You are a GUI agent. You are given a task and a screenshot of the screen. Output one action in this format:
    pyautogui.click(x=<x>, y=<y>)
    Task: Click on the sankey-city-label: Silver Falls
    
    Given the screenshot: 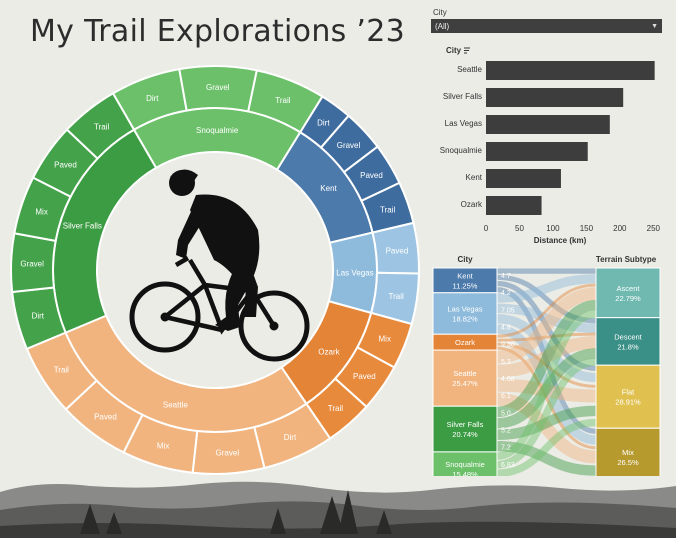 What is the action you would take?
    pyautogui.click(x=465, y=424)
    